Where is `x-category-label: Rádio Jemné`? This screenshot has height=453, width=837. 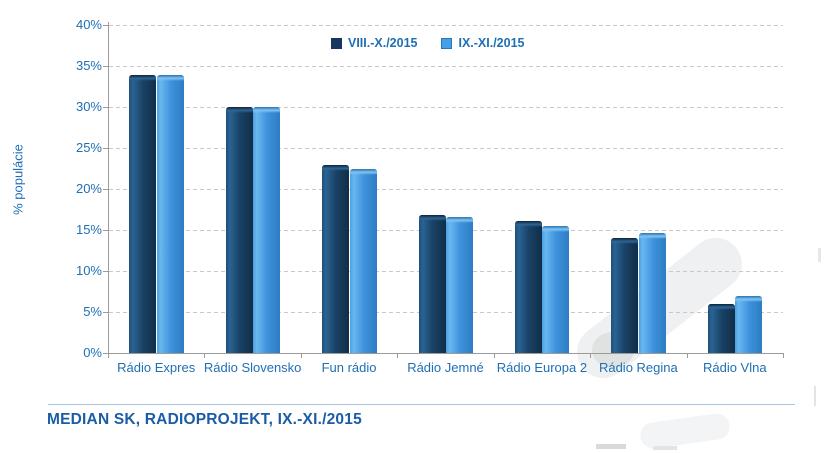 x-category-label: Rádio Jemné is located at coordinates (445, 367).